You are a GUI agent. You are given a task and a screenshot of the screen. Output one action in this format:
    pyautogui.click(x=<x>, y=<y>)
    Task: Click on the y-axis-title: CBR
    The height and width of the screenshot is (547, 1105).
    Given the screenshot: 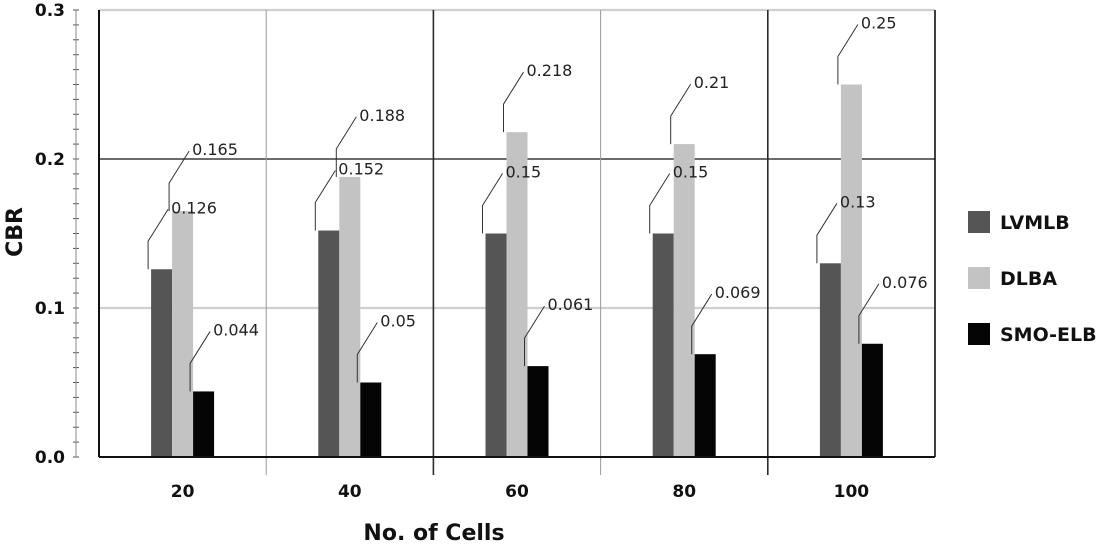 What is the action you would take?
    pyautogui.click(x=15, y=232)
    